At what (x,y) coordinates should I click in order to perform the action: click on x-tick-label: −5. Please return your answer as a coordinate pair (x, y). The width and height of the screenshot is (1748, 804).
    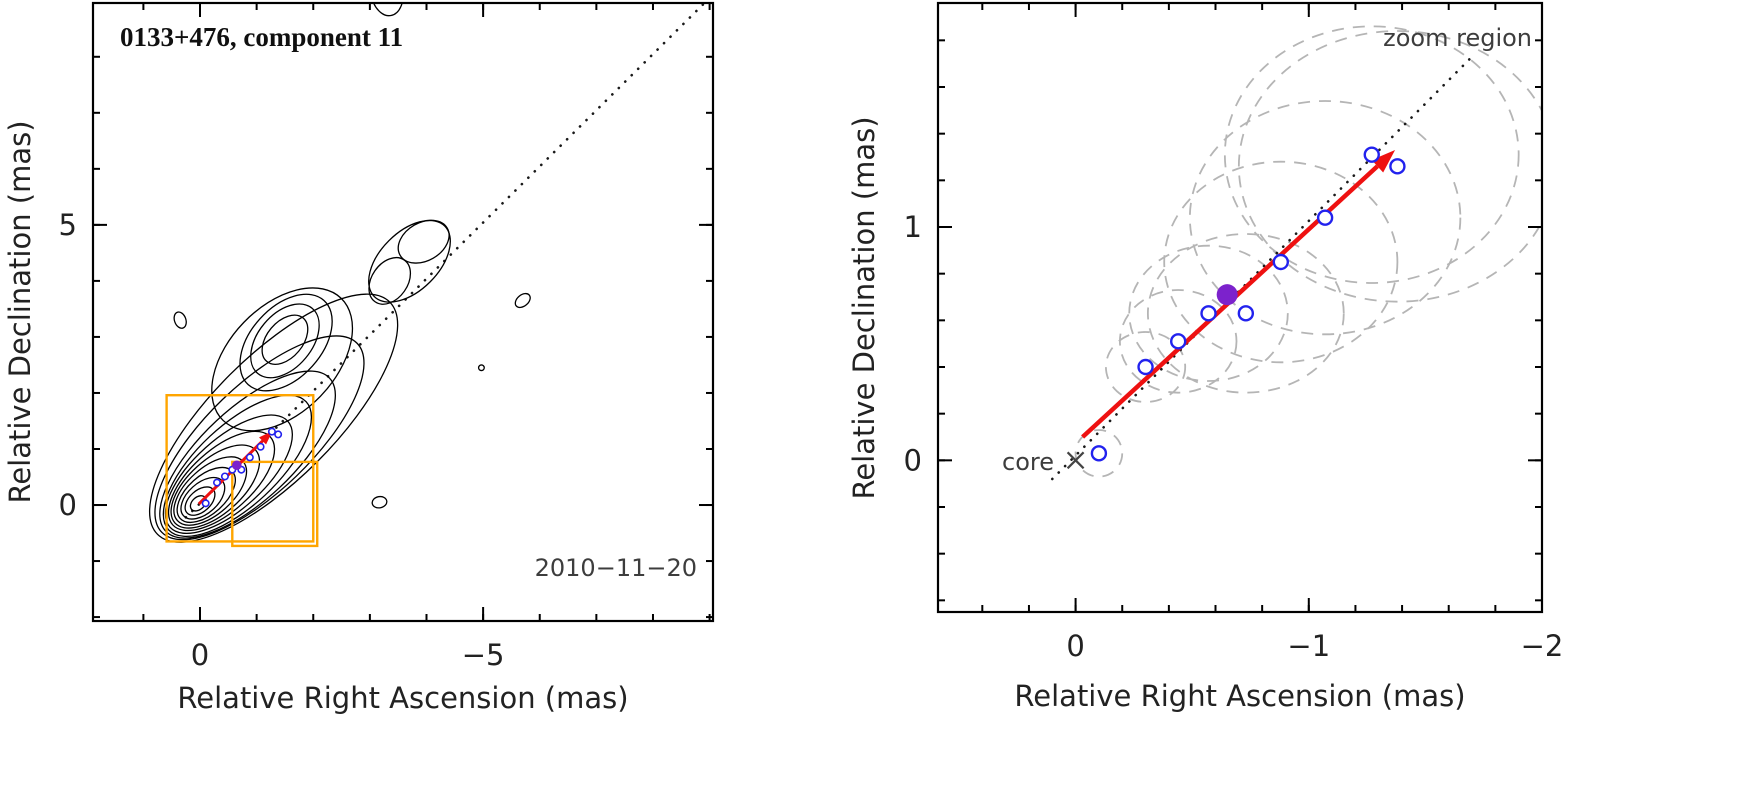
    Looking at the image, I should click on (483, 655).